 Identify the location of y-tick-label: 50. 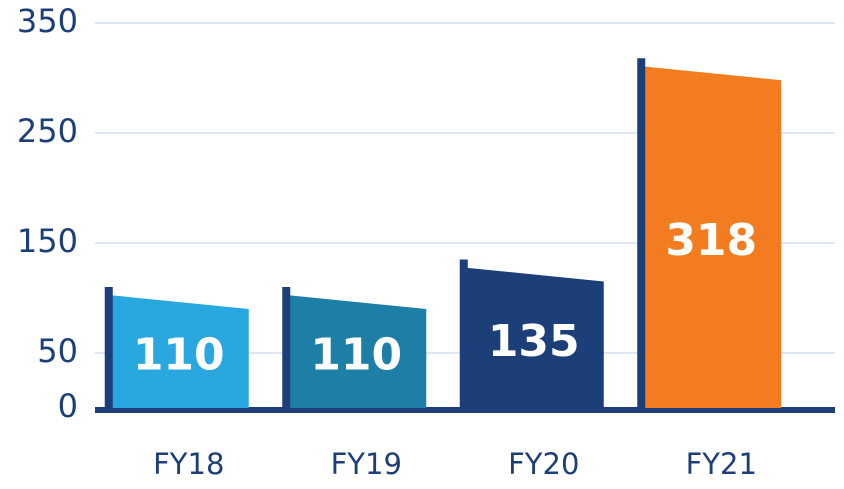
(57, 351).